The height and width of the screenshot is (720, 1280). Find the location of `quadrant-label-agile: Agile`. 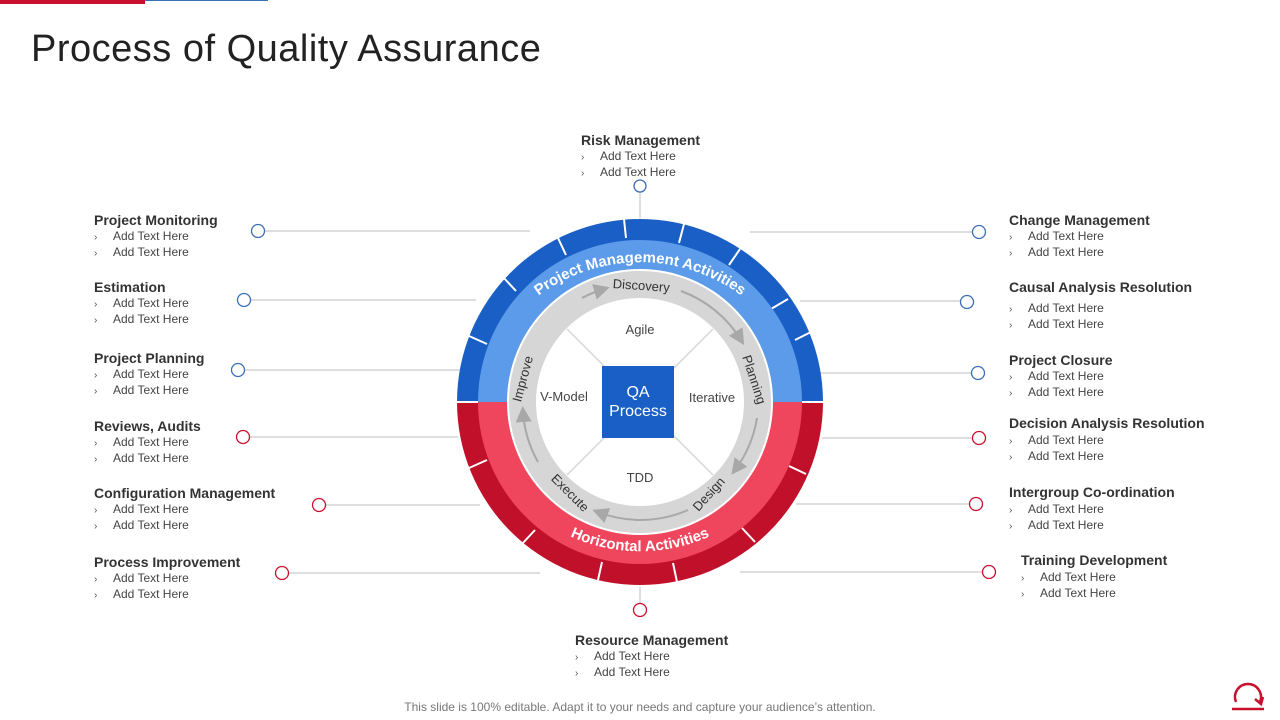

quadrant-label-agile: Agile is located at coordinates (640, 329).